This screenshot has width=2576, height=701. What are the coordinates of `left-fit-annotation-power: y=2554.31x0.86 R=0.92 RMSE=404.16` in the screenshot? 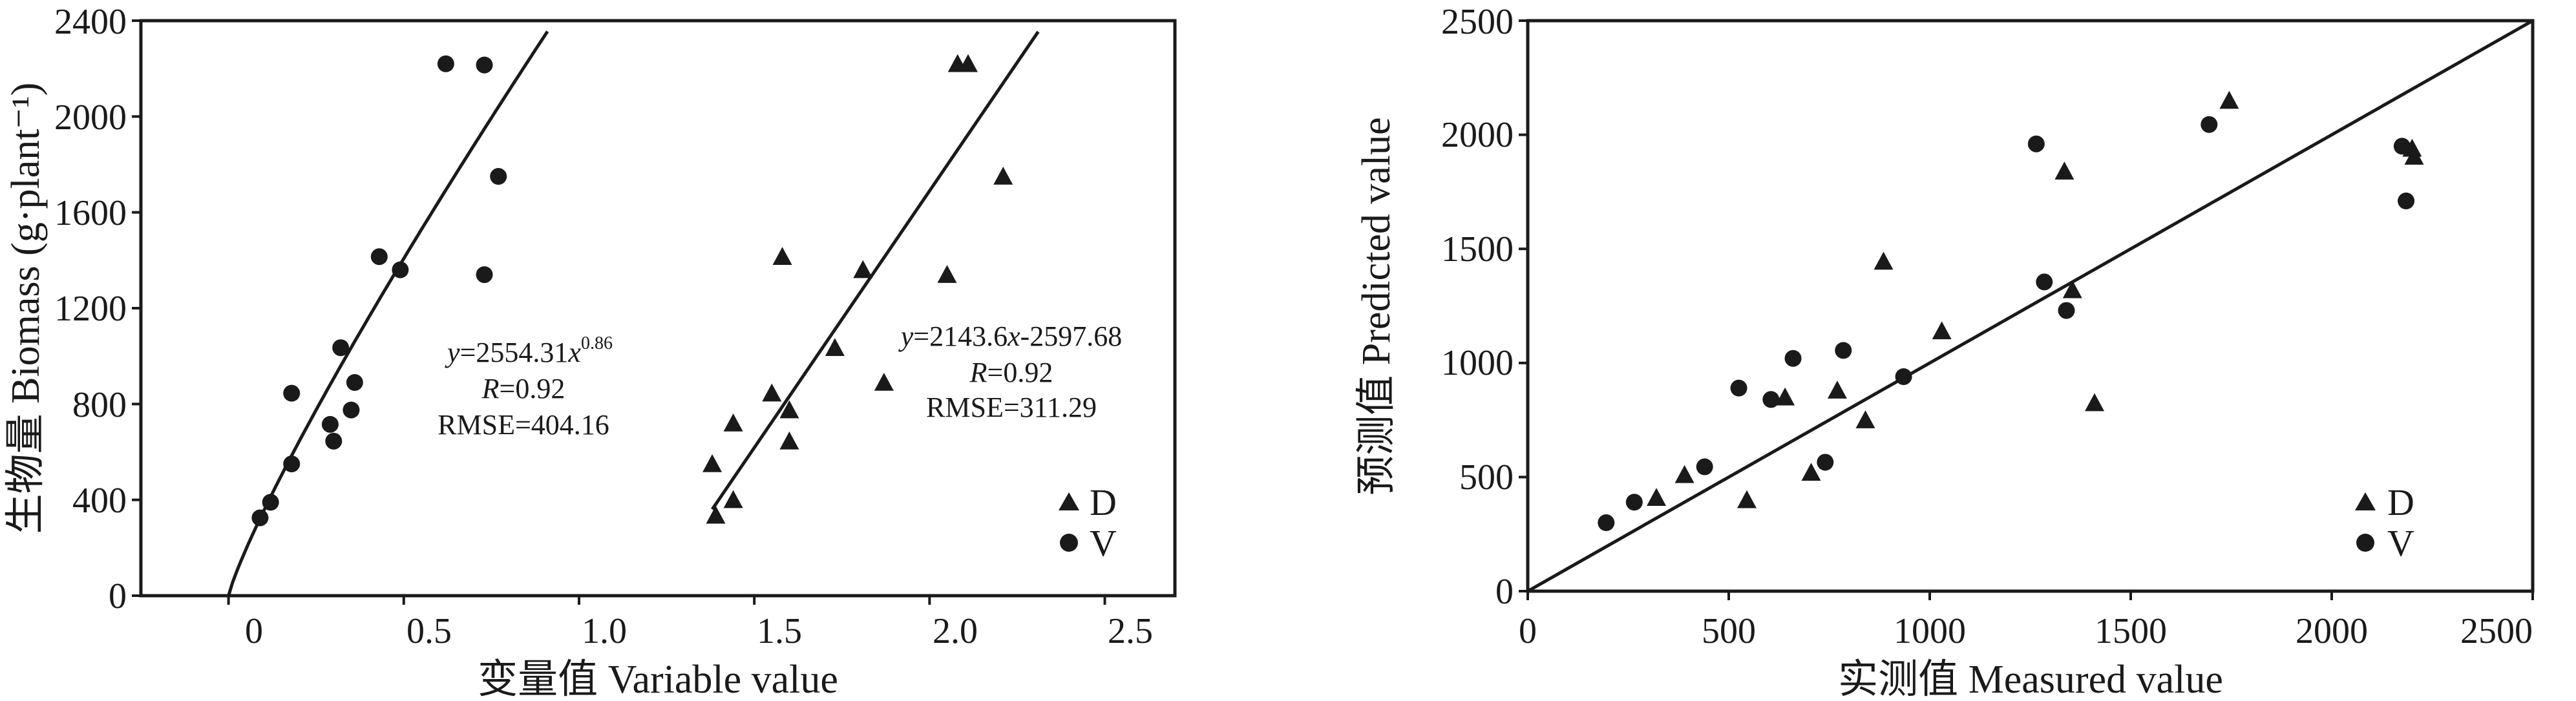 It's located at (525, 387).